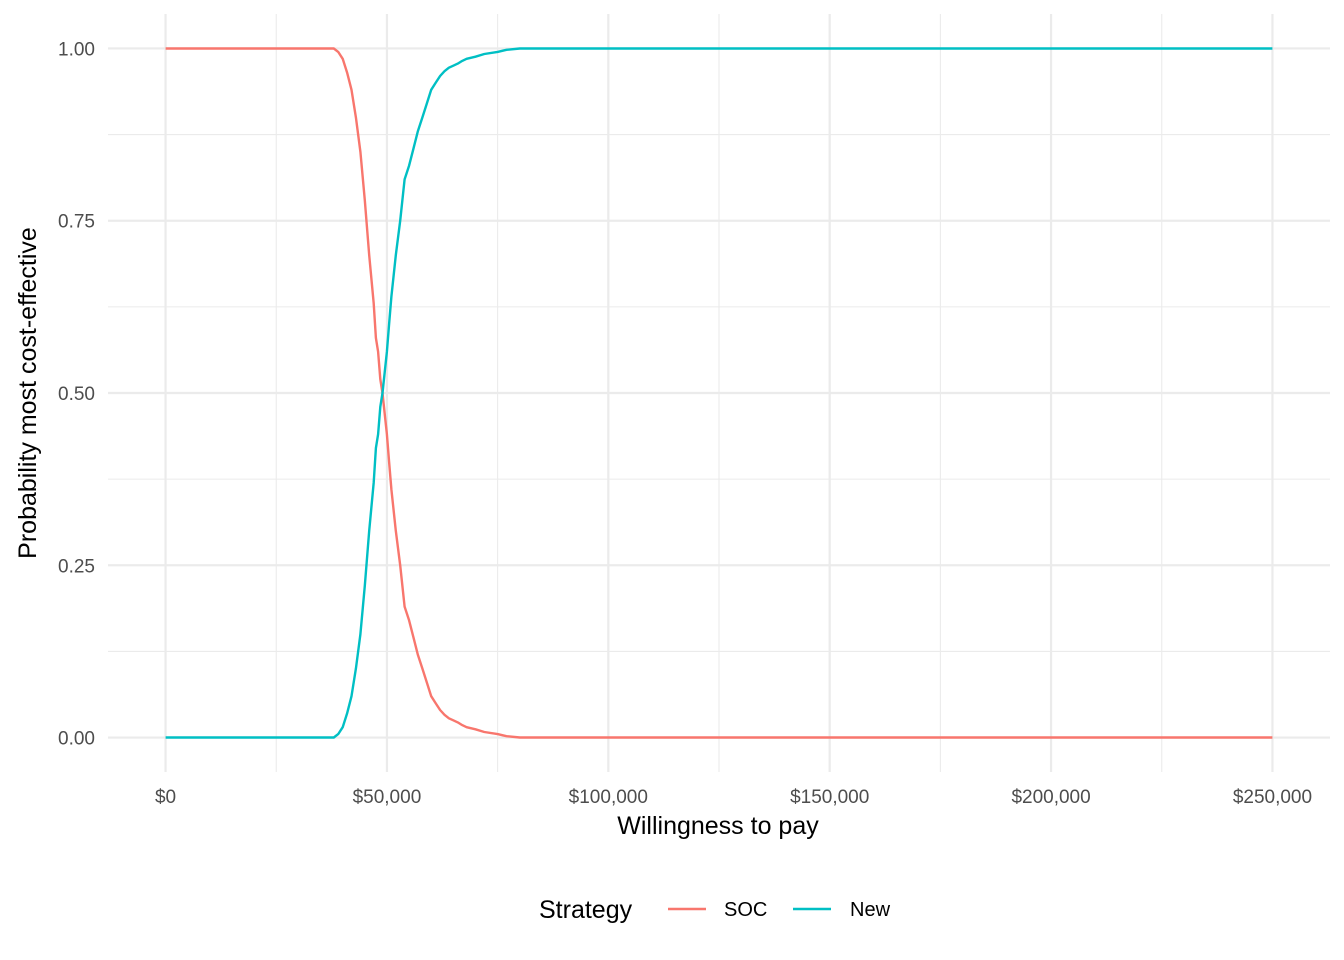  I want to click on legend-label-new: New, so click(870, 910).